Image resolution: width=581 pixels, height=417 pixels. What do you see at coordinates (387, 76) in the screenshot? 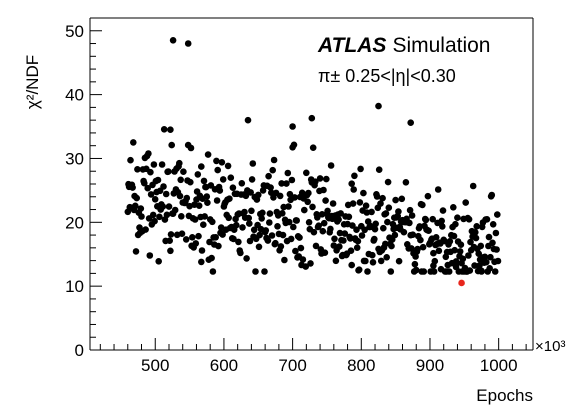
I see `selection-label: π± 0.25<|η|<0.30` at bounding box center [387, 76].